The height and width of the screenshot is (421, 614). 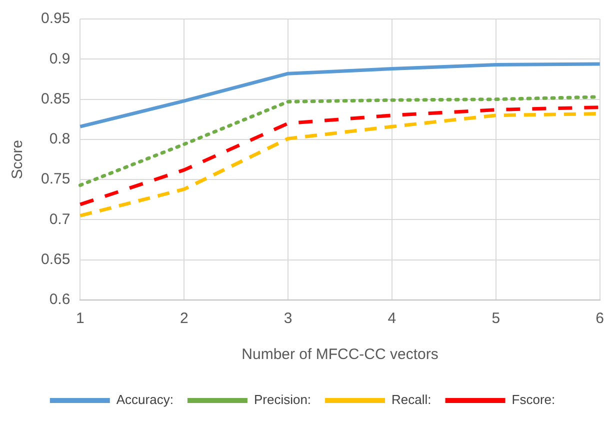 I want to click on y-tick-label: 0.95, so click(x=55, y=19).